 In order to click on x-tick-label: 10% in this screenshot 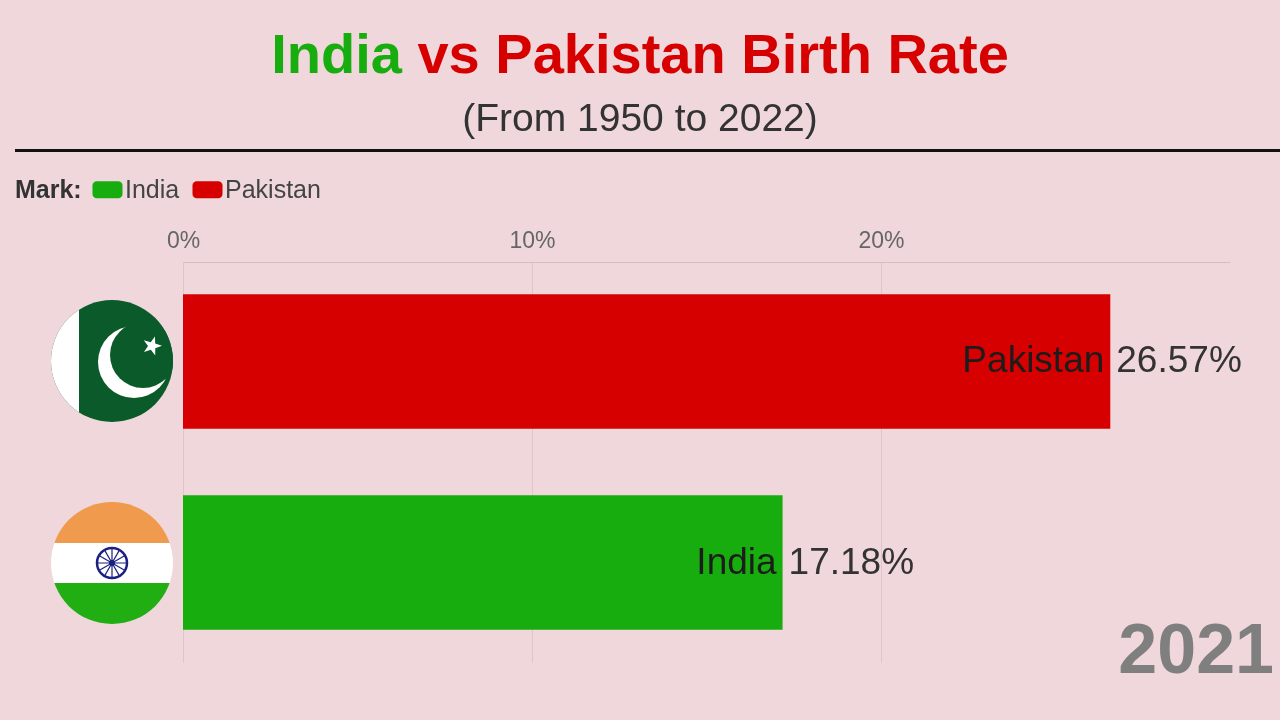, I will do `click(532, 239)`.